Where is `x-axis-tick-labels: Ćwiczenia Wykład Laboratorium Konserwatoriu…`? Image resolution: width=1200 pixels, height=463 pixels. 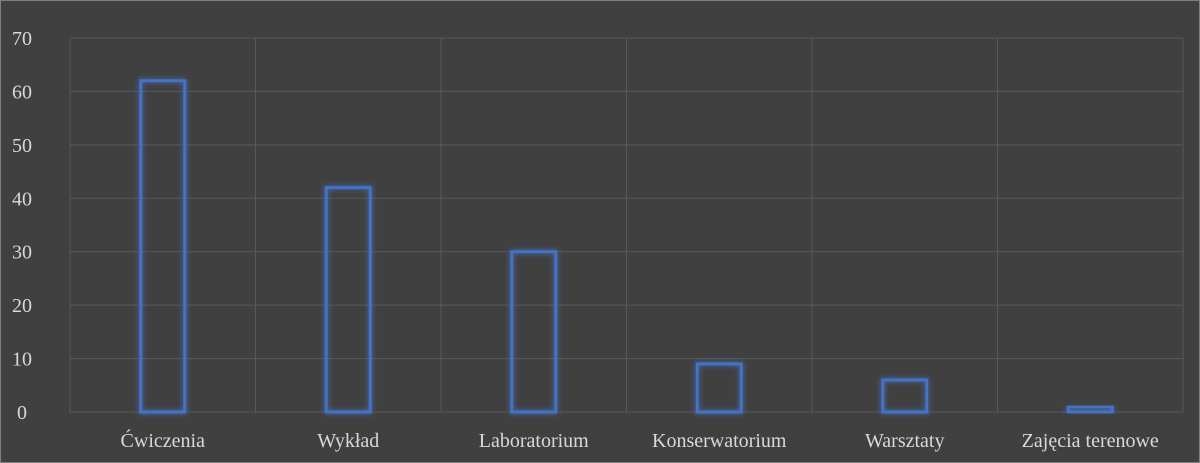 x-axis-tick-labels: Ćwiczenia Wykład Laboratorium Konserwatoriu… is located at coordinates (640, 440).